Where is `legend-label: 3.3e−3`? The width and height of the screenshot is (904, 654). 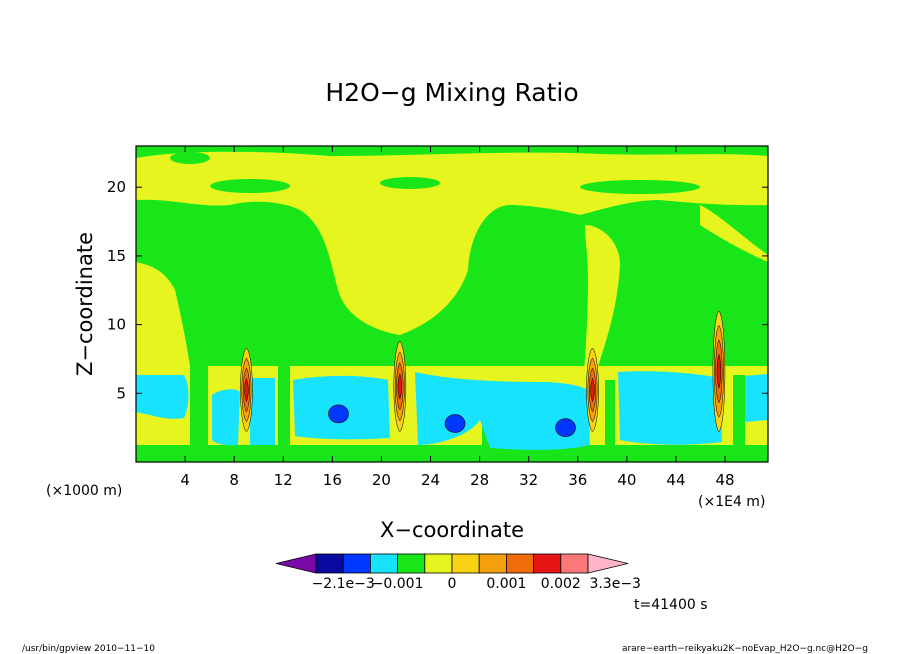 legend-label: 3.3e−3 is located at coordinates (615, 584).